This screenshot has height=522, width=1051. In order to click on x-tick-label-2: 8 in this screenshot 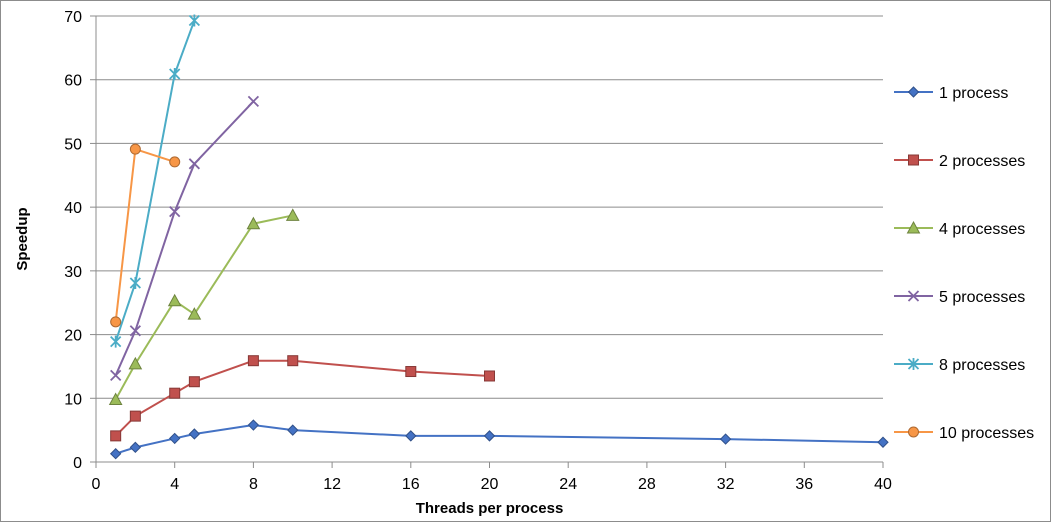, I will do `click(253, 484)`.